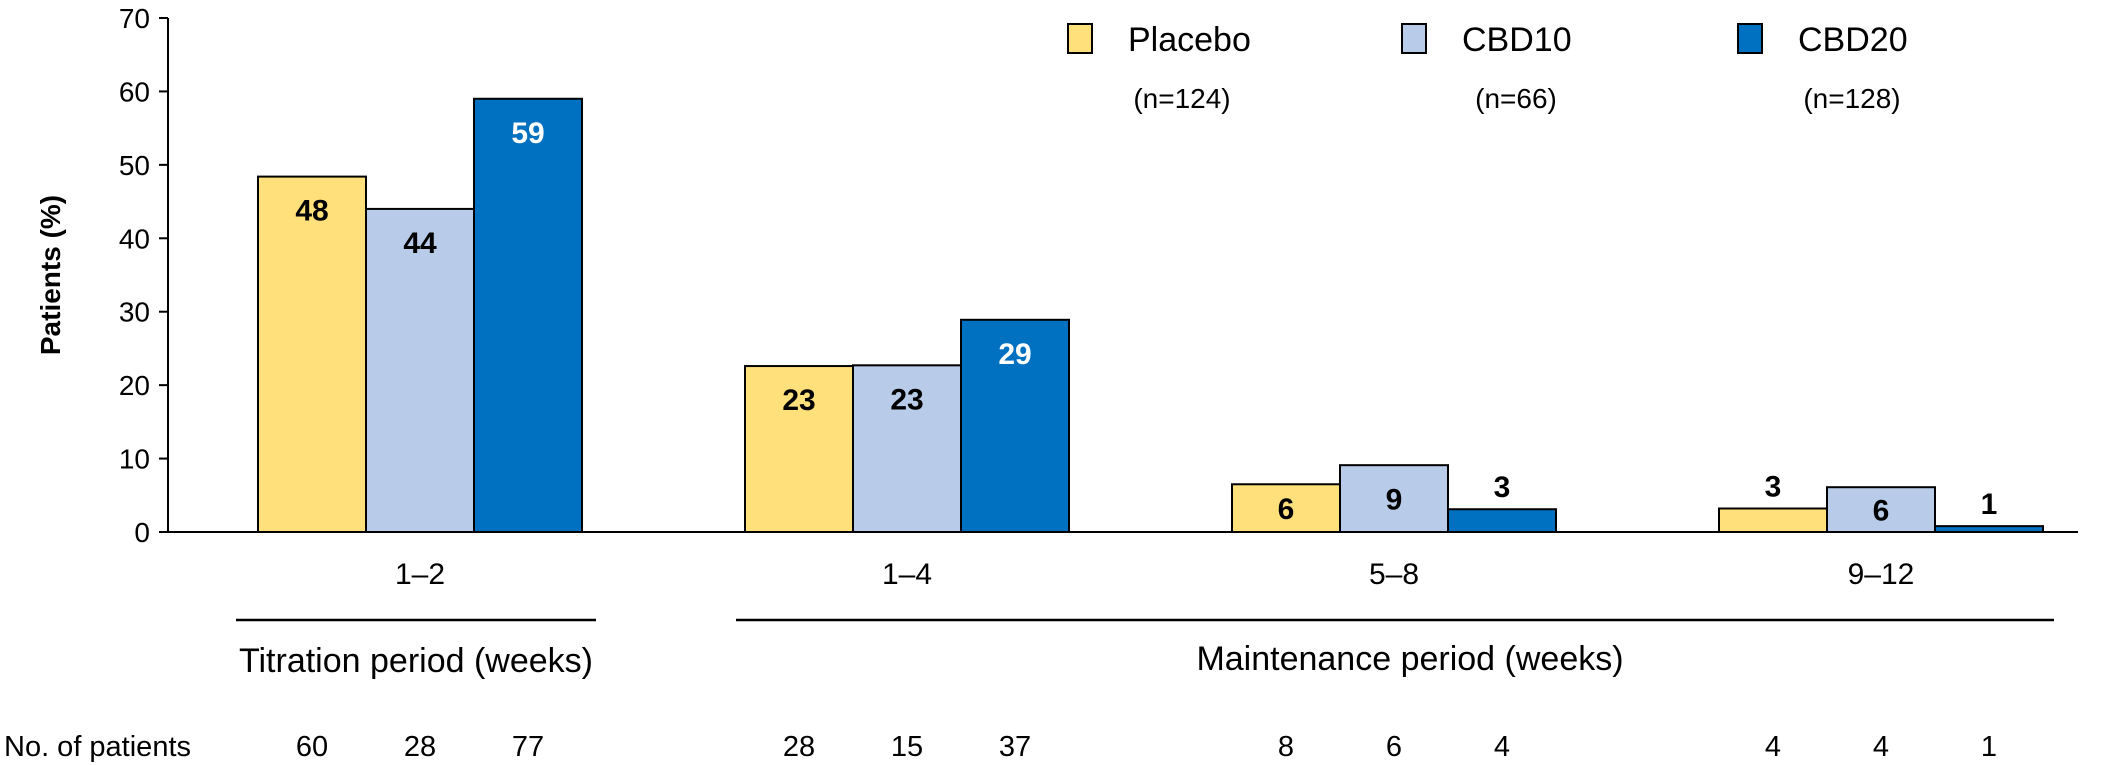 The width and height of the screenshot is (2128, 765). Describe the element at coordinates (420, 574) in the screenshot. I see `x-category-label: 1–2` at that location.